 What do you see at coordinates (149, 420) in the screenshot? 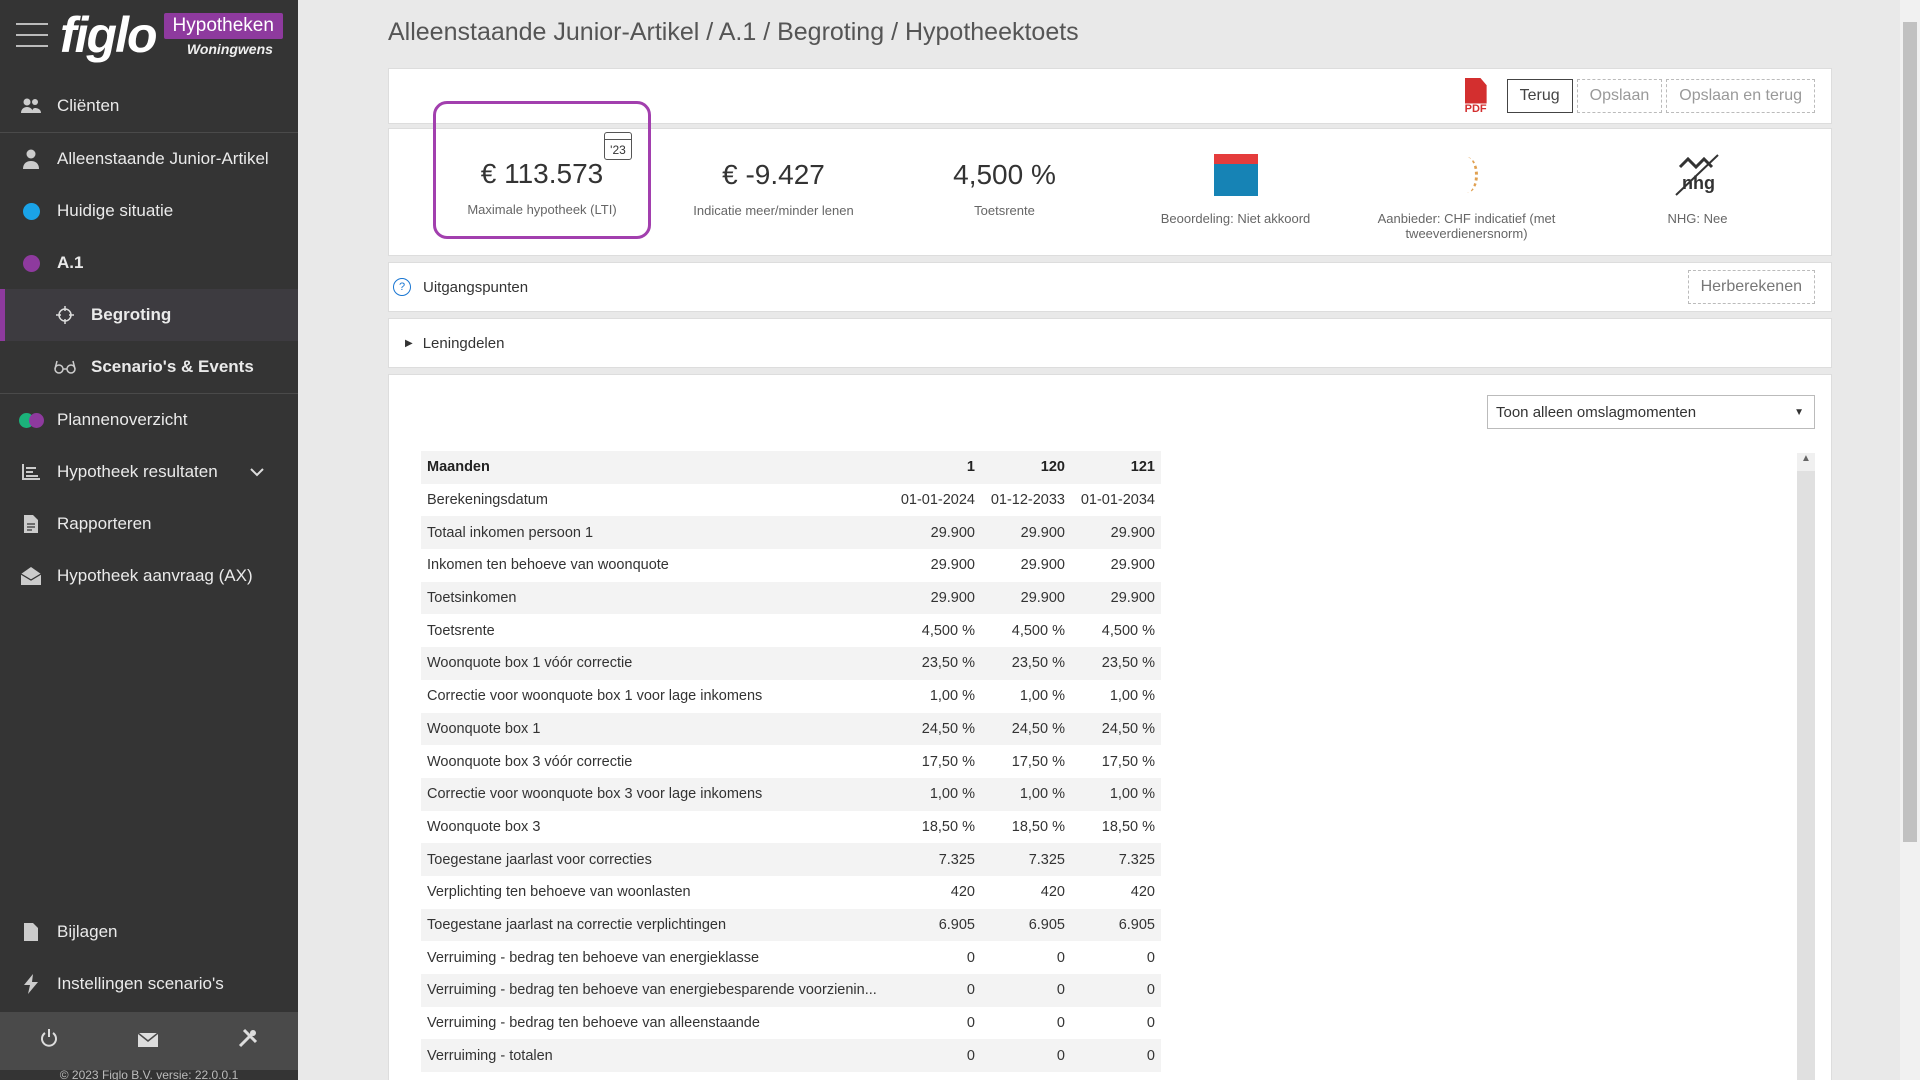
I see `sidebar-item-plannenoverzicht: Plannenoverzicht` at bounding box center [149, 420].